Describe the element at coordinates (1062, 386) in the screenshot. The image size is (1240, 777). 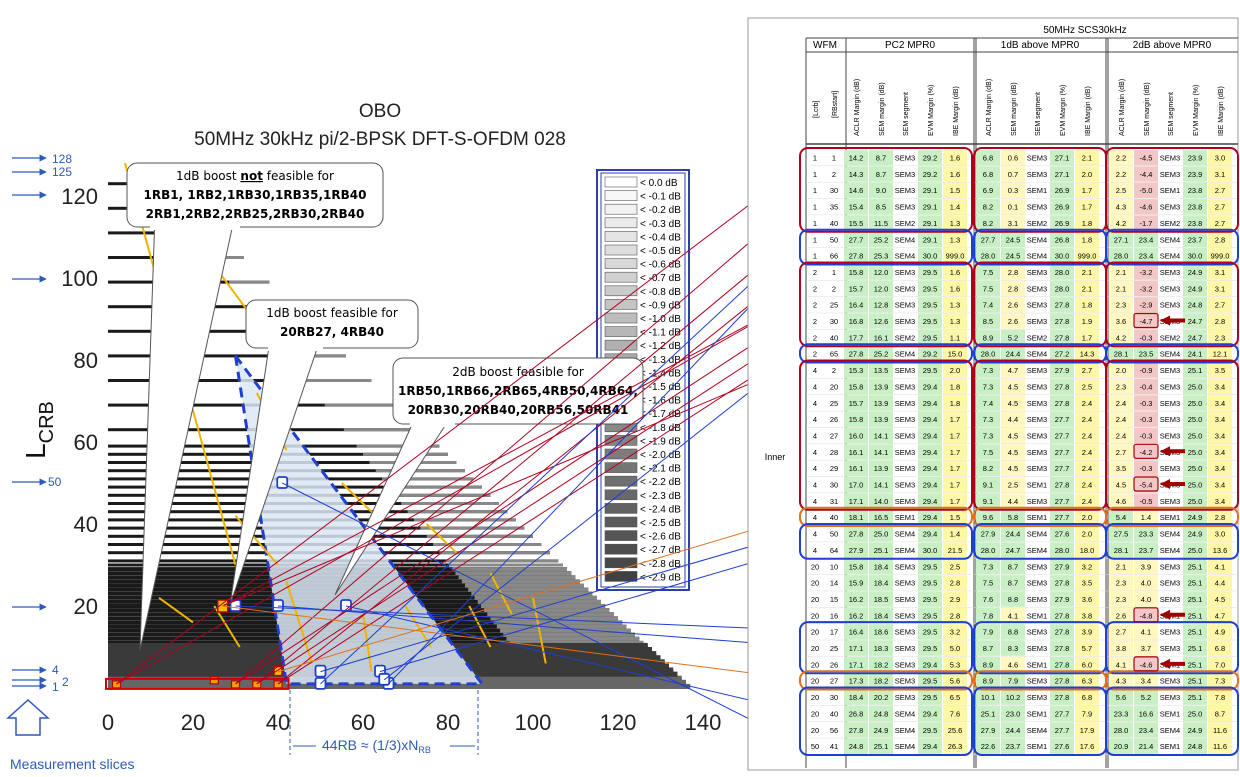
I see `table-cell: 27.8` at that location.